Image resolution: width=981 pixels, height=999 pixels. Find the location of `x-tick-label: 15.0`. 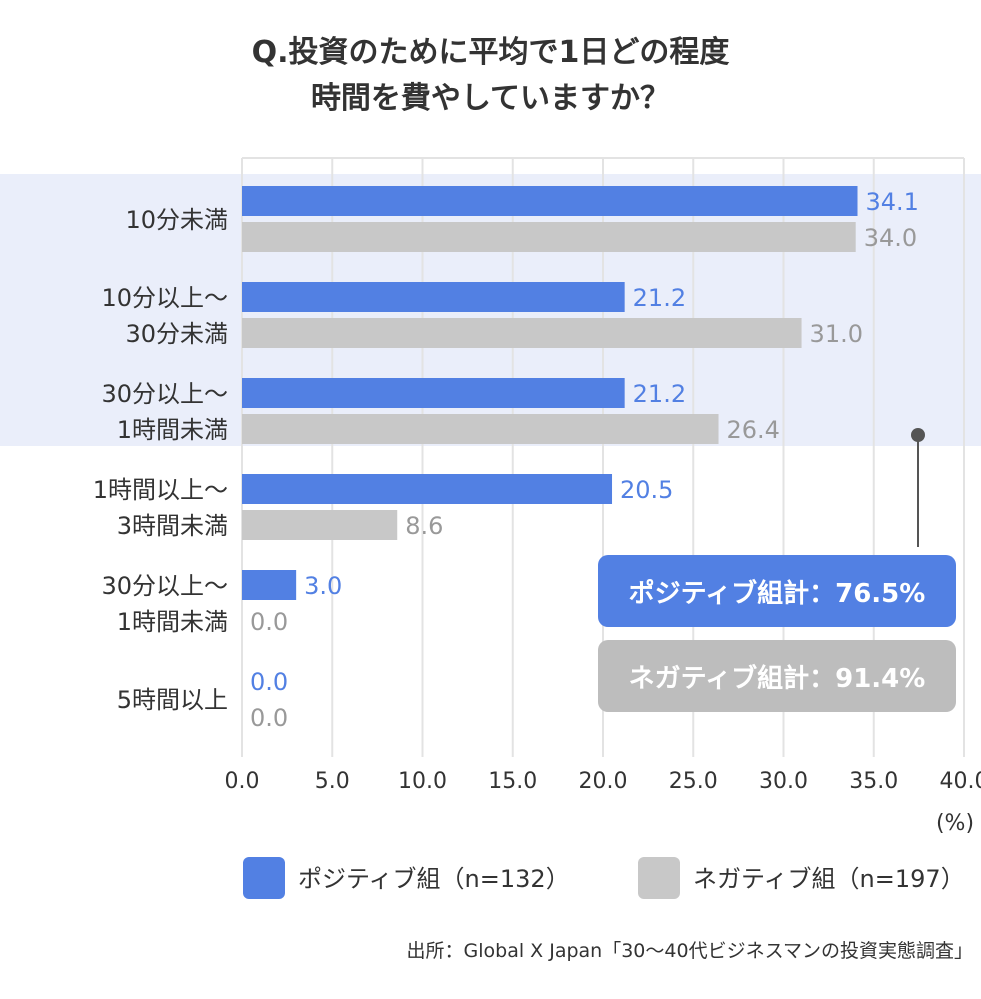

x-tick-label: 15.0 is located at coordinates (512, 781).